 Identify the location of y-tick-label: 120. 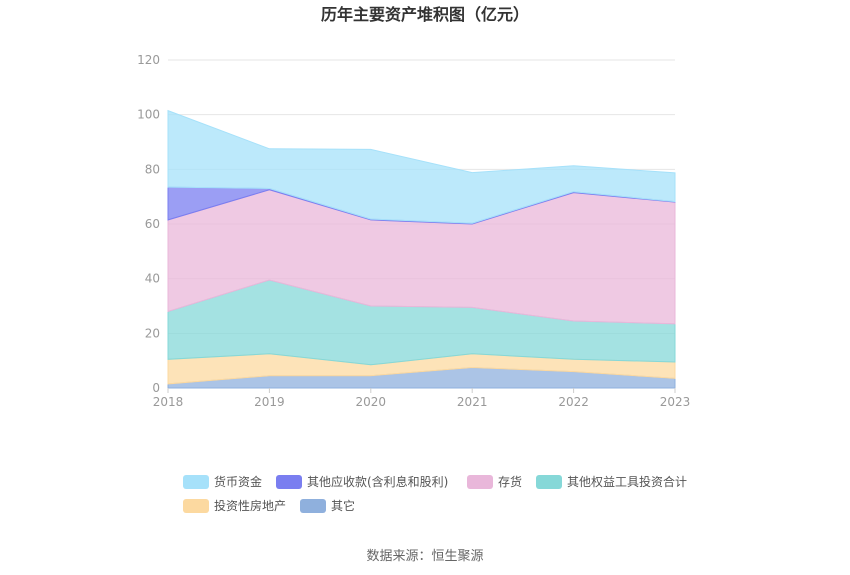
(148, 60).